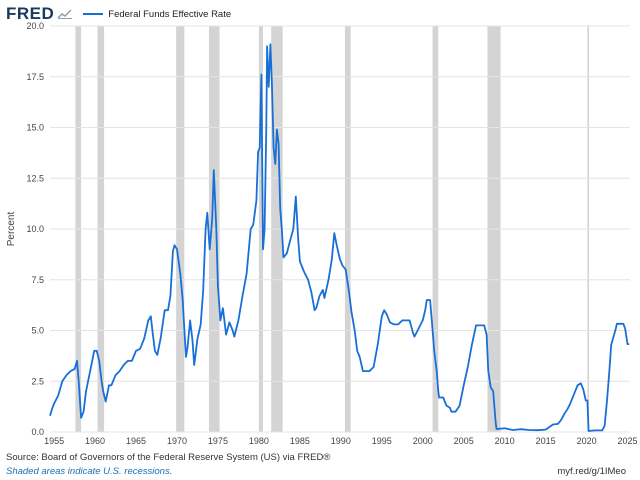  Describe the element at coordinates (591, 471) in the screenshot. I see `short-url: myf.red/g/1IMeo` at that location.